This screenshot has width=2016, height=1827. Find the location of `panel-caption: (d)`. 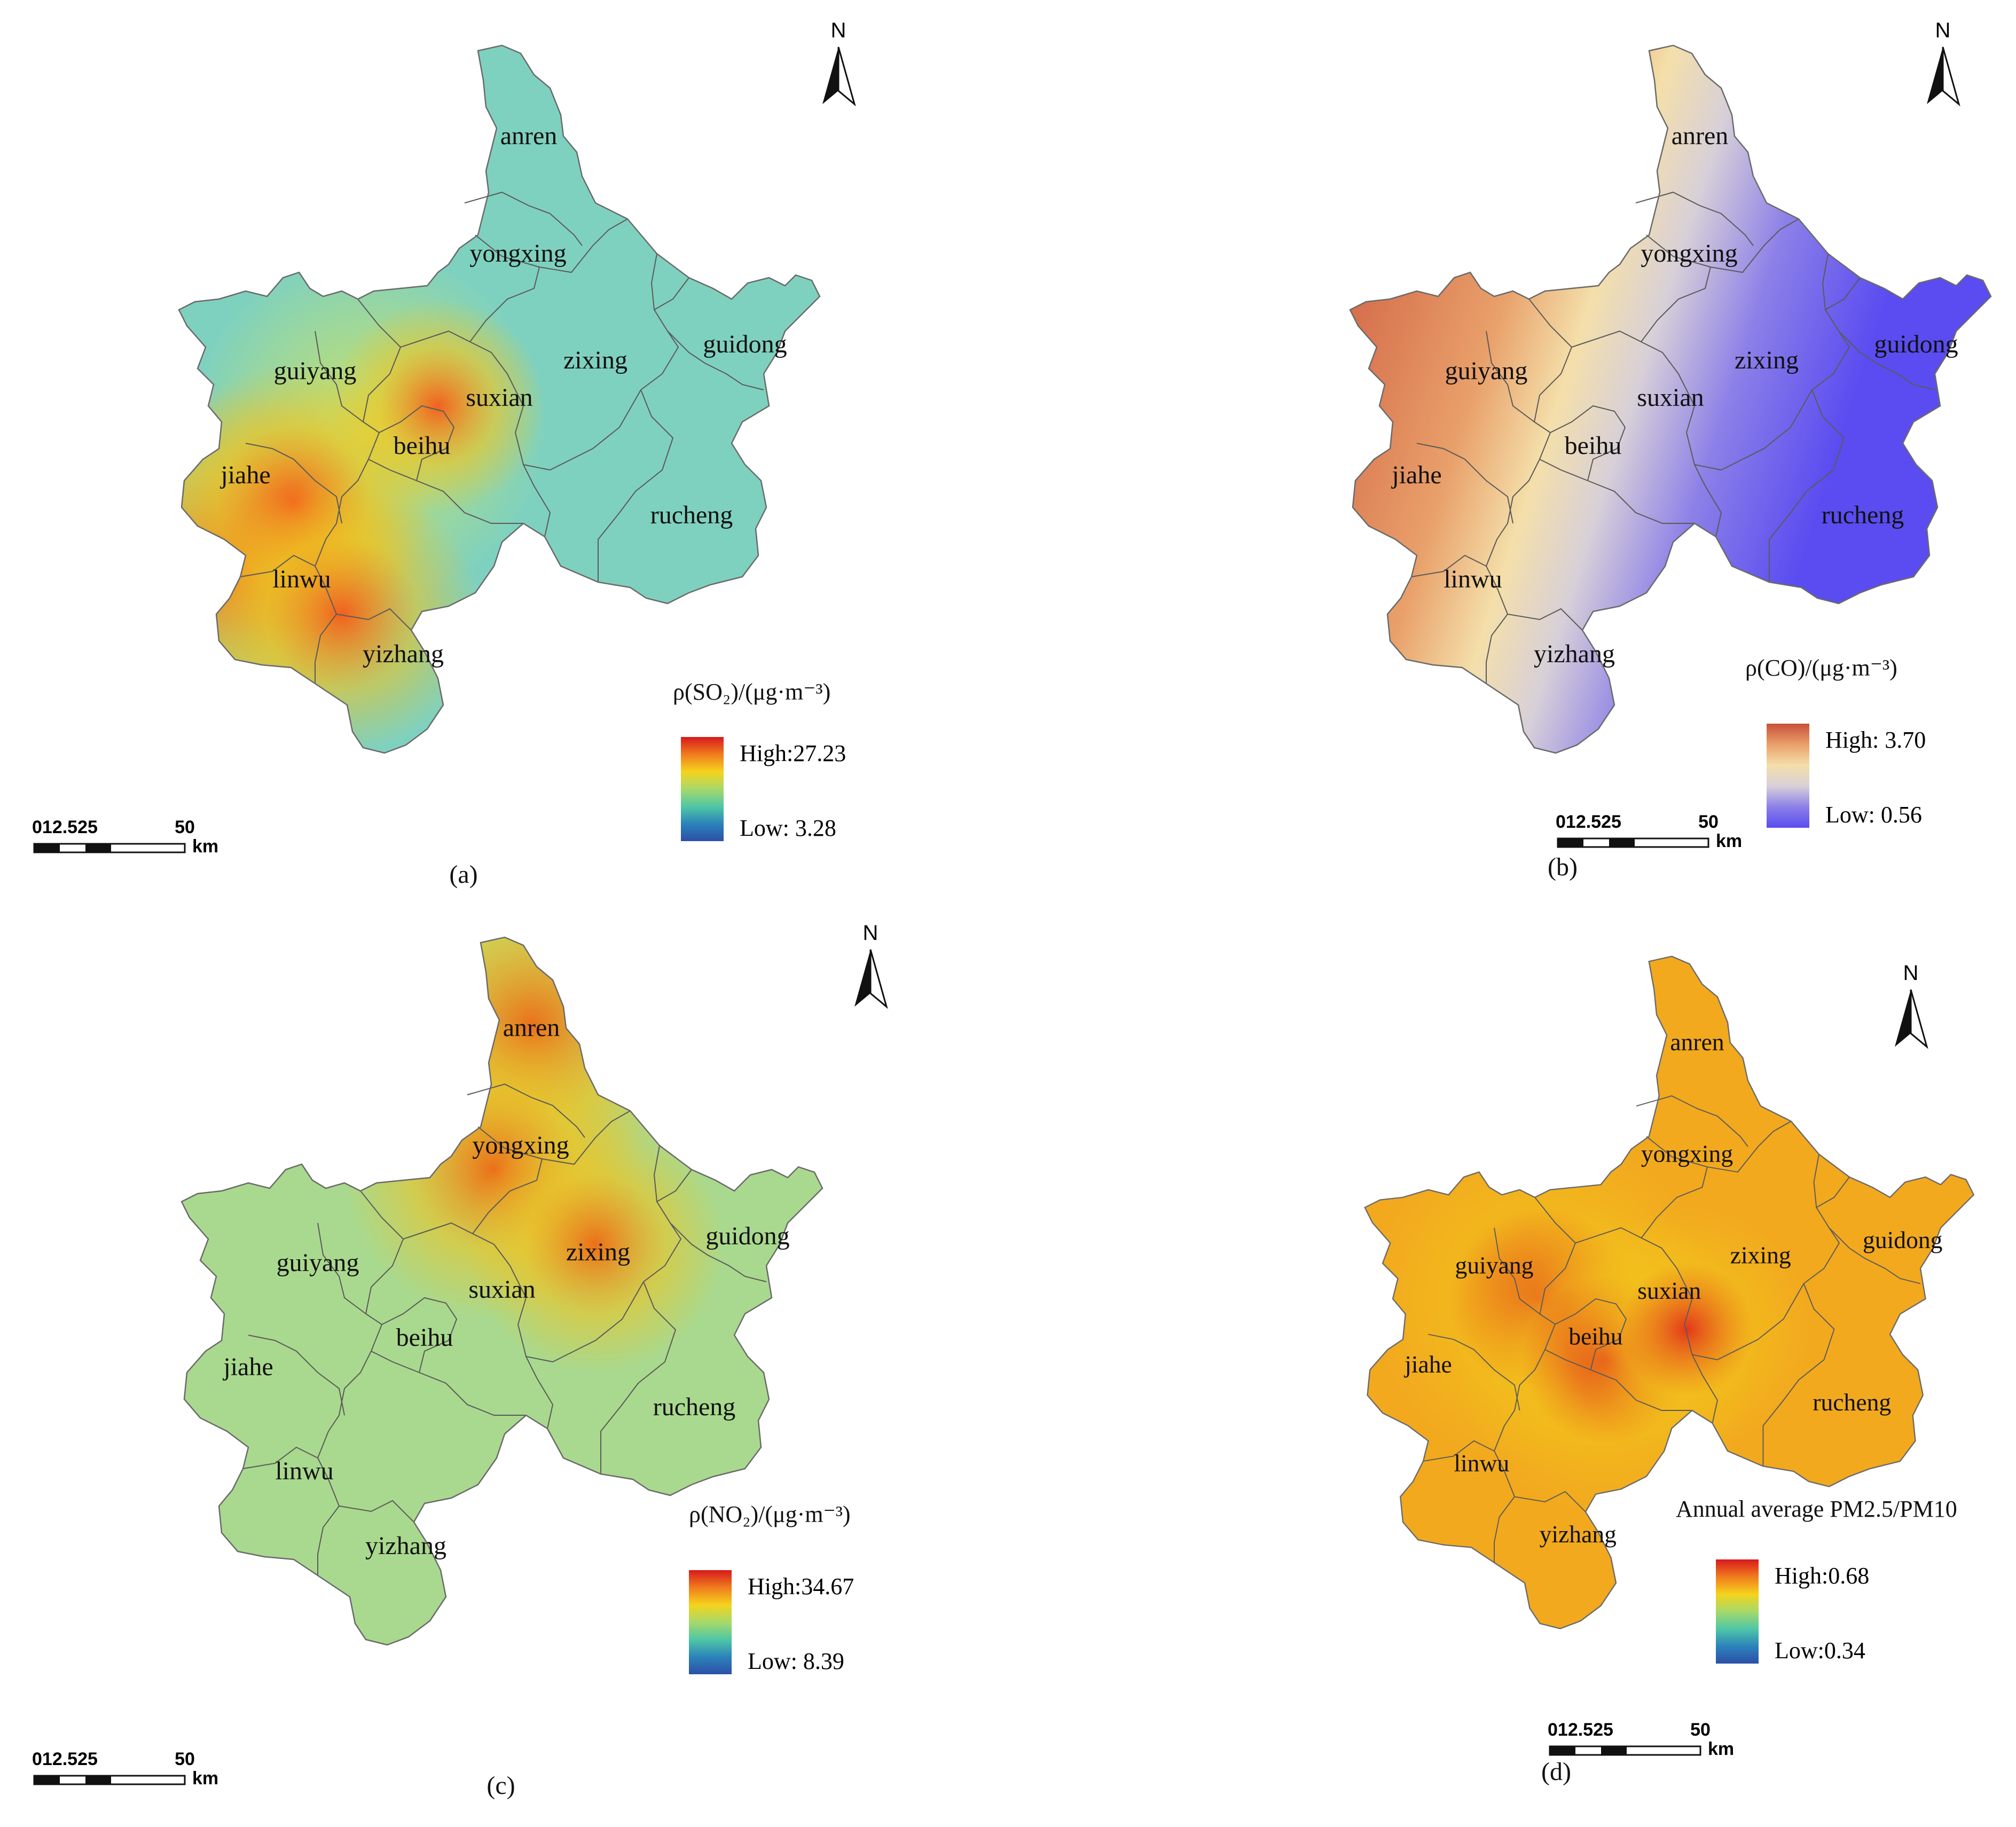

panel-caption: (d) is located at coordinates (1556, 1772).